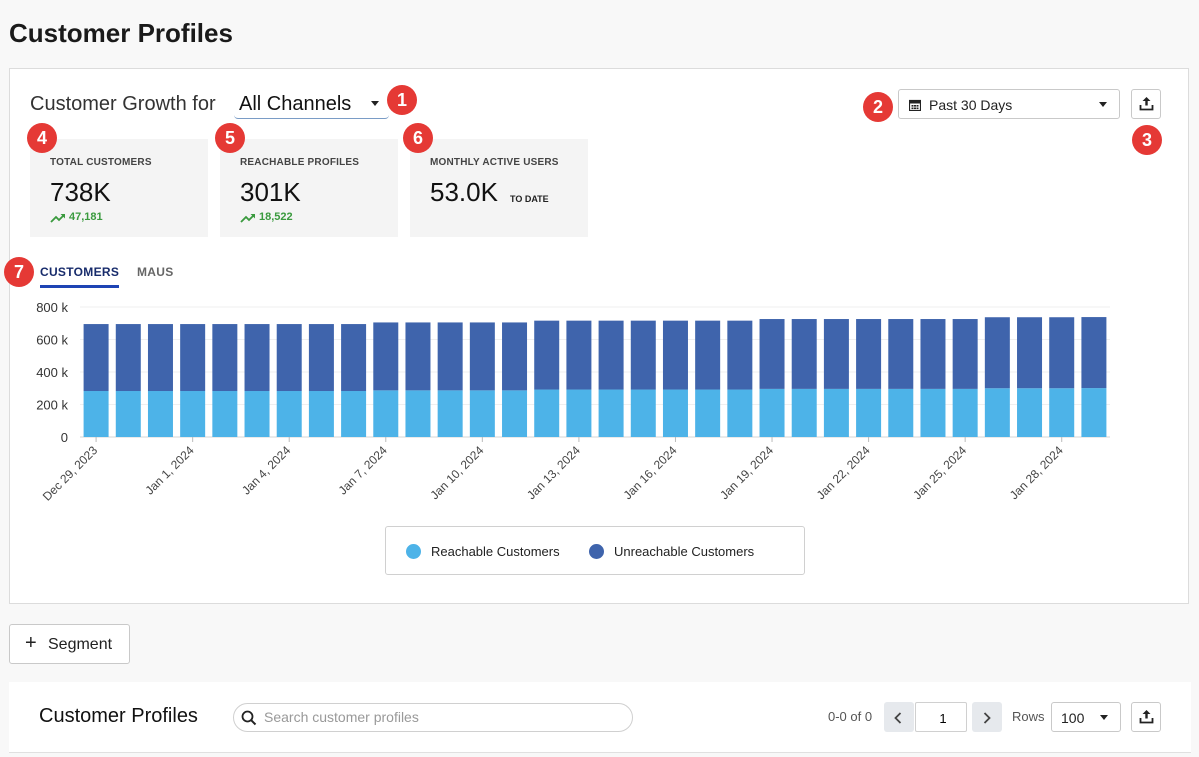 This screenshot has height=757, width=1199. What do you see at coordinates (650, 472) in the screenshot?
I see `x-tick-label: Jan 16, 2024` at bounding box center [650, 472].